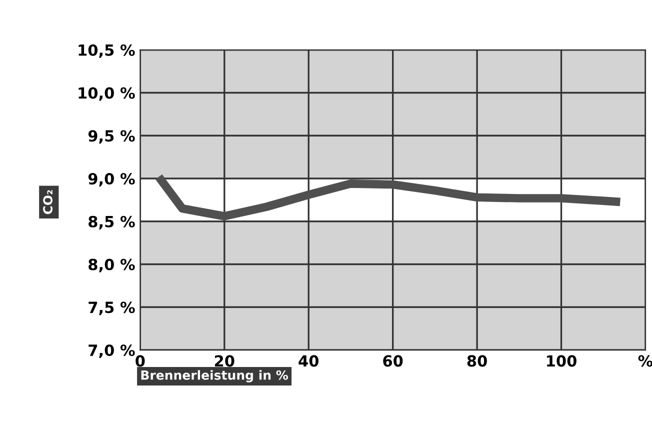 The width and height of the screenshot is (652, 430). I want to click on x-axis-title: Brennerleistung in %, so click(214, 376).